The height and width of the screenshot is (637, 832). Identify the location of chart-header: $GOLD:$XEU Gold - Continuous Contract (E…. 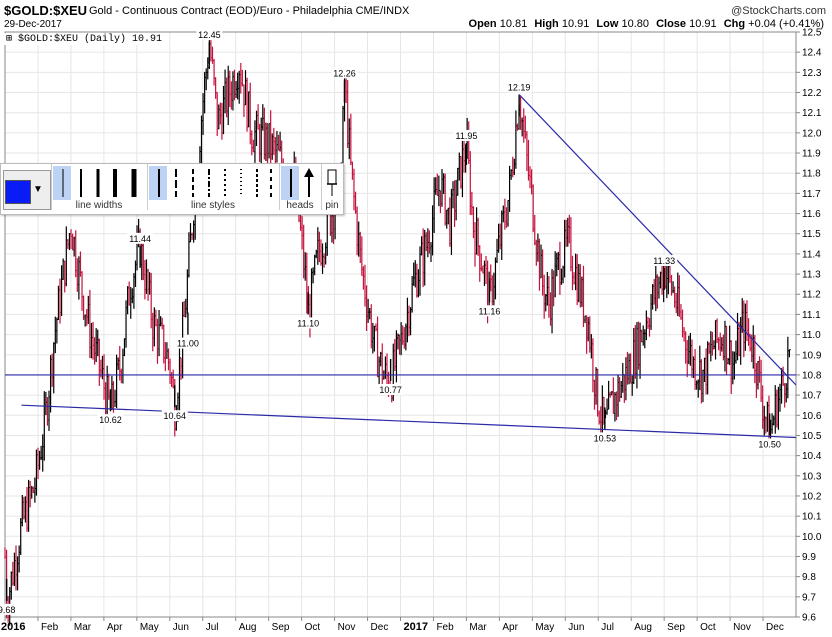
(416, 16).